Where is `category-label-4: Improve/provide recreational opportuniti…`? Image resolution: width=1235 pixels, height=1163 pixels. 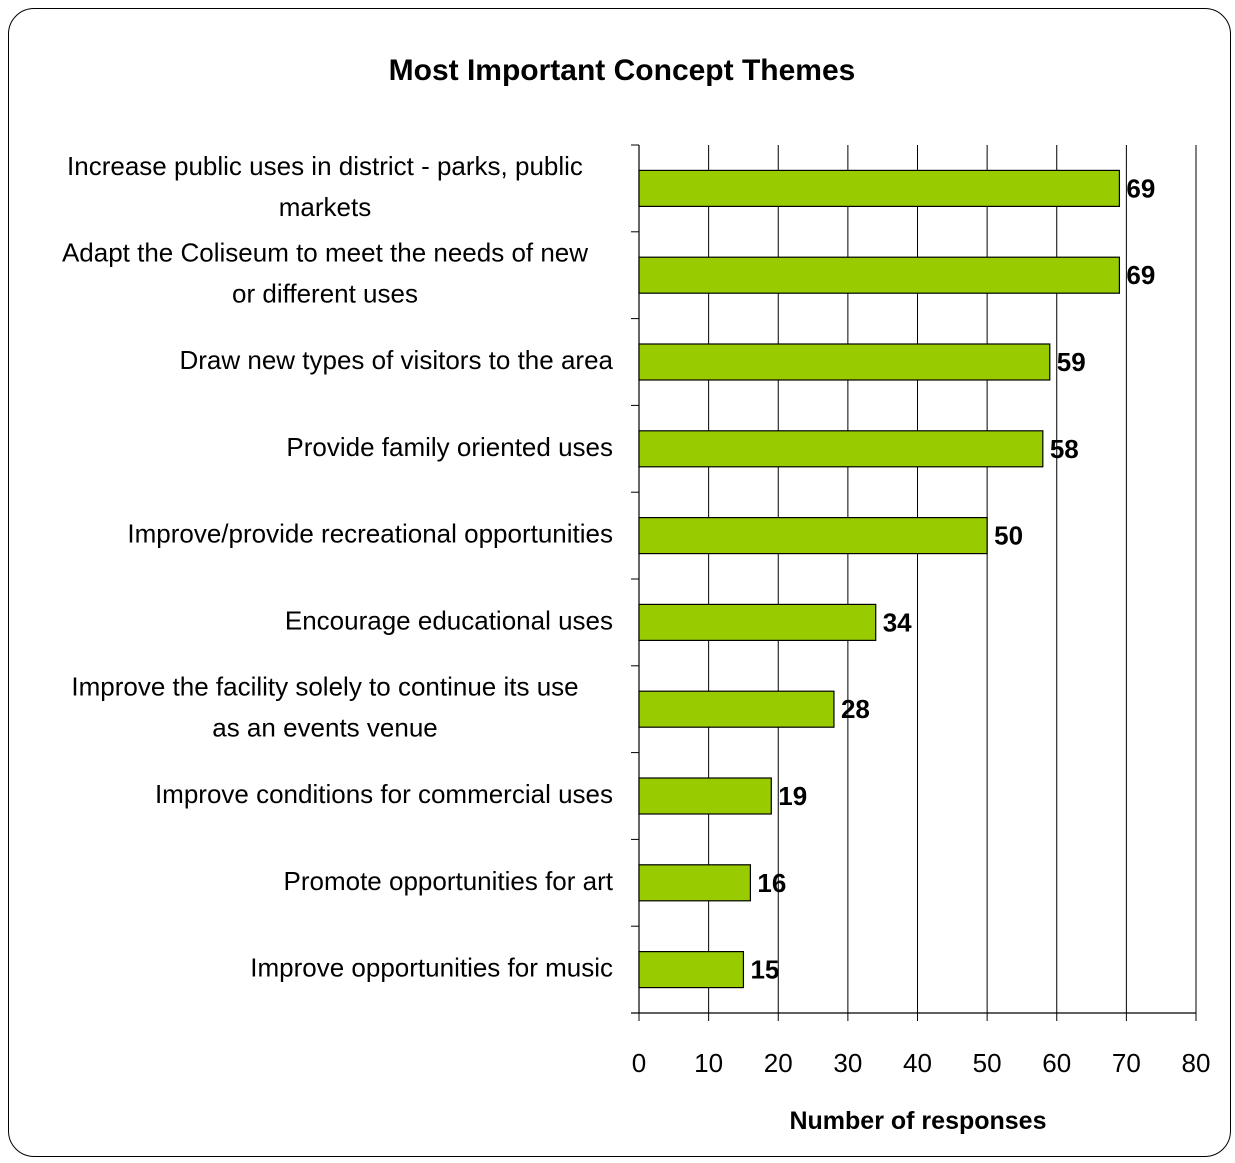 category-label-4: Improve/provide recreational opportuniti… is located at coordinates (370, 534).